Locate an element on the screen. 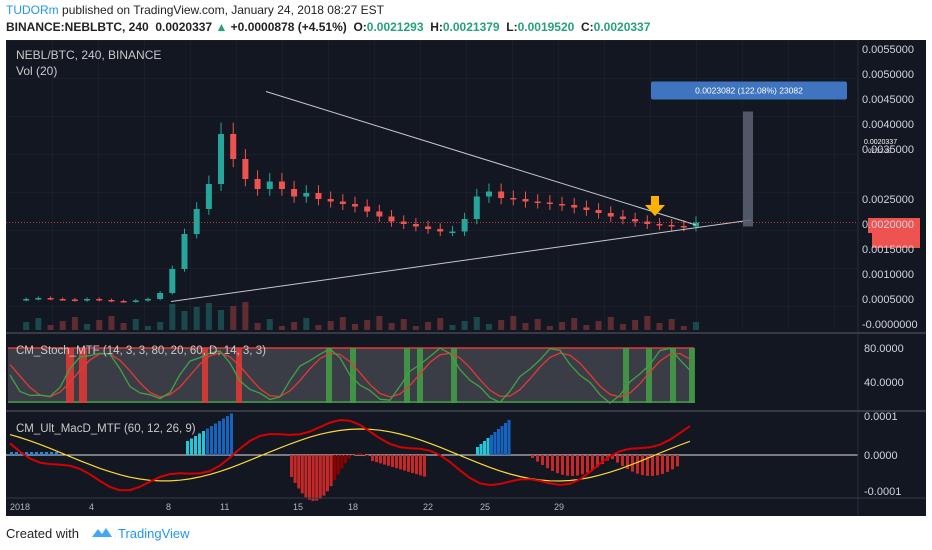 This screenshot has height=550, width=932. close-value: 0.0020337 is located at coordinates (622, 27).